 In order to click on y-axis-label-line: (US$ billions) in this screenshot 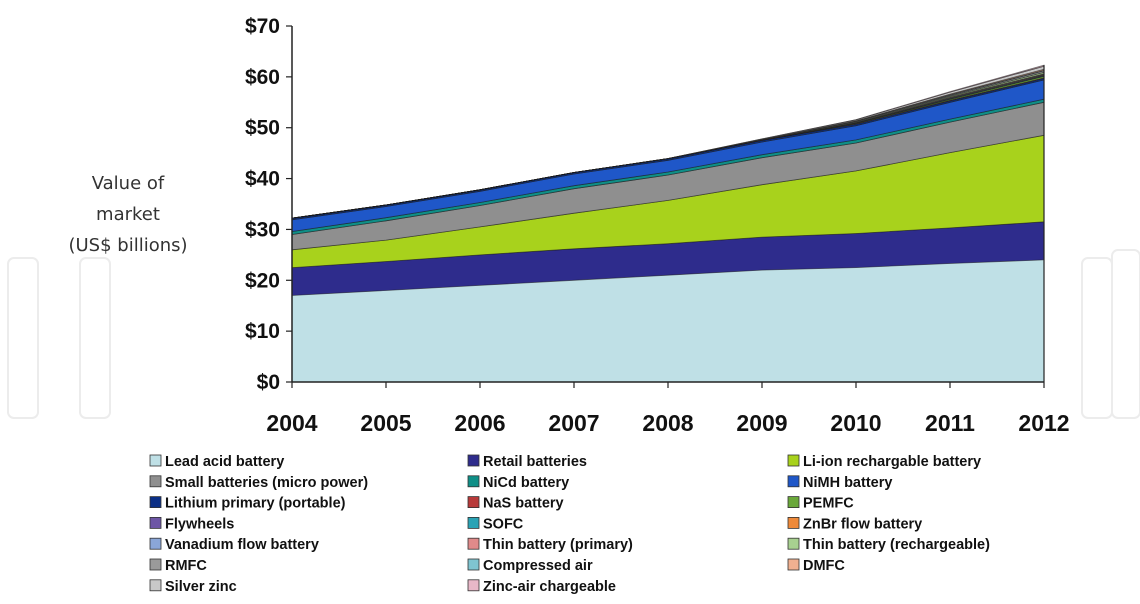, I will do `click(127, 245)`.